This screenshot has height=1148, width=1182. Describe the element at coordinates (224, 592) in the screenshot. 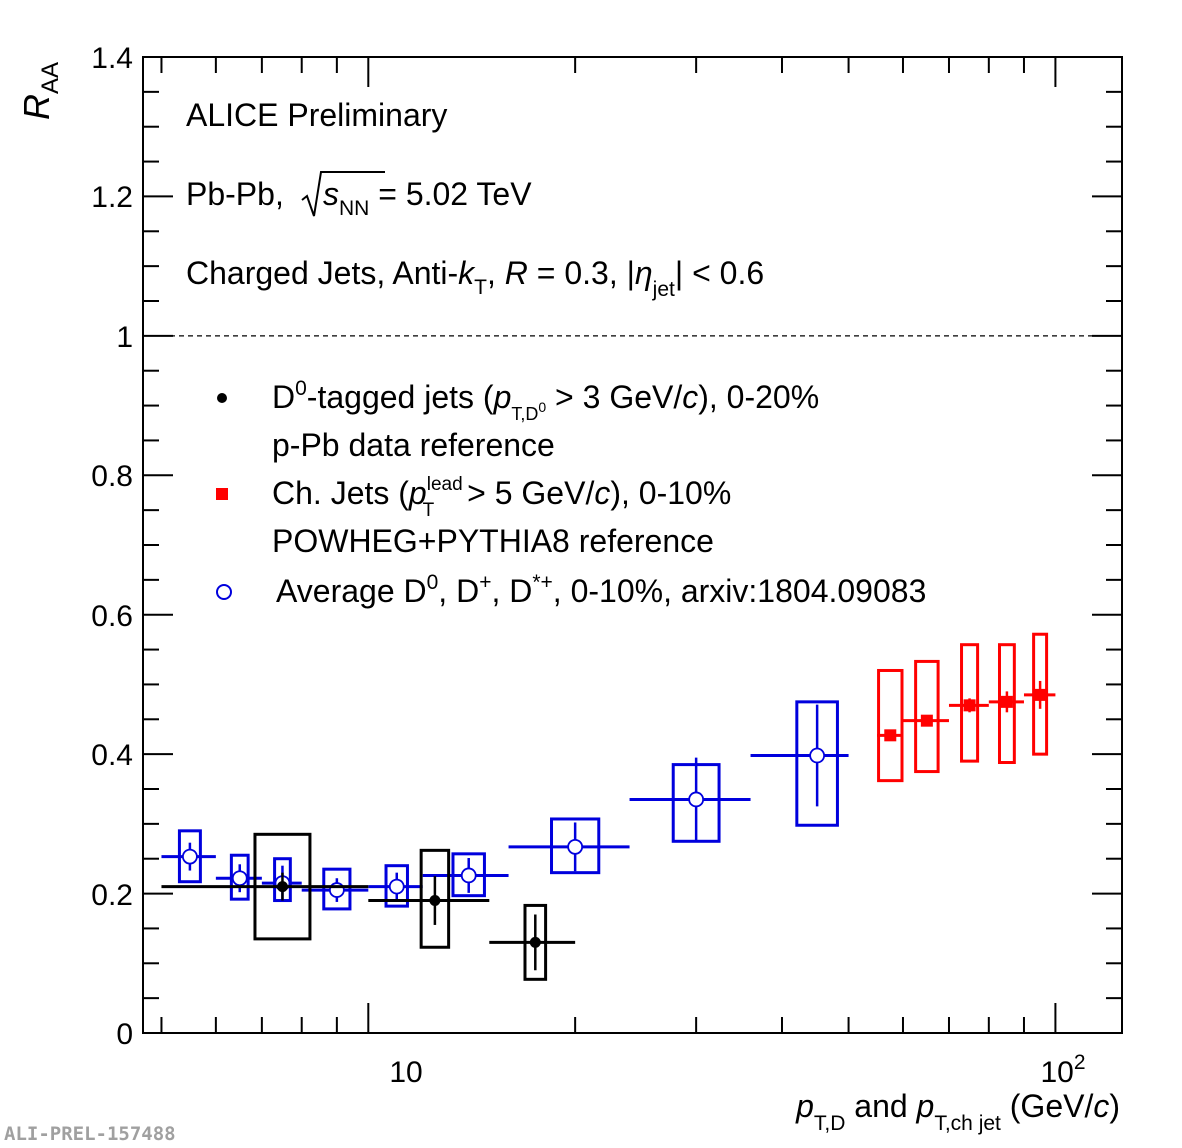

I see `legend-marker-avg-d` at that location.